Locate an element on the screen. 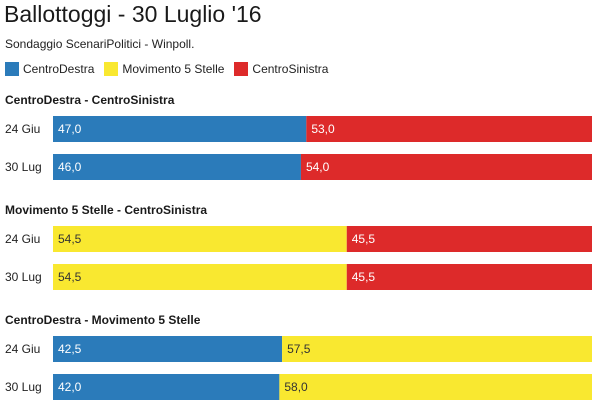  section-title: CentroDestra - Movimento 5 Stelle is located at coordinates (103, 320).